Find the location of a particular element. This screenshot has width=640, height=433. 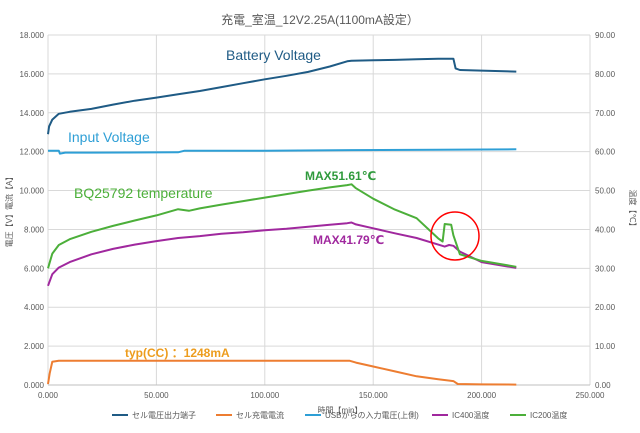

y-left-tick-label: 14.000 is located at coordinates (32, 113).